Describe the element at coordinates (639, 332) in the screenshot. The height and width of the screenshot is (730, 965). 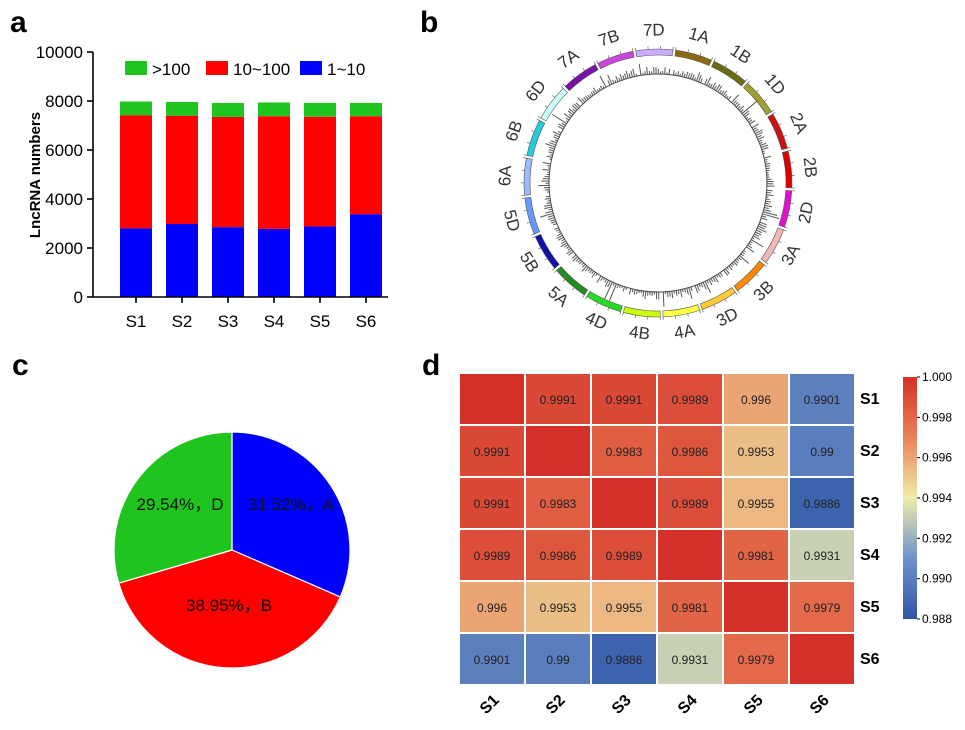
I see `chromosome-label: 4B` at that location.